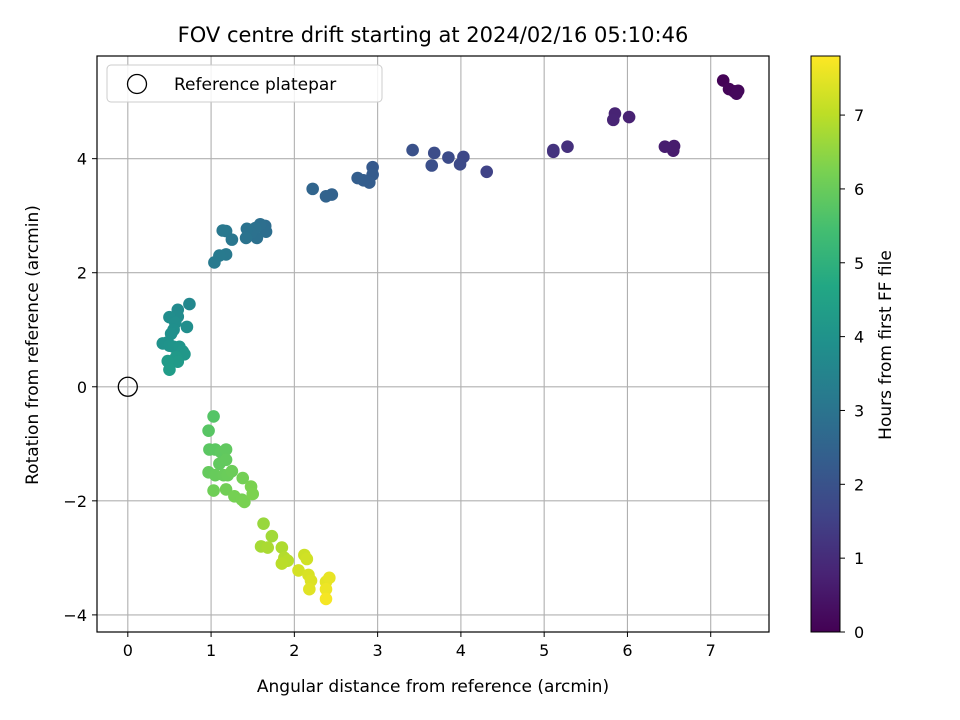  What do you see at coordinates (859, 337) in the screenshot?
I see `colorbar-tick-label: 4` at bounding box center [859, 337].